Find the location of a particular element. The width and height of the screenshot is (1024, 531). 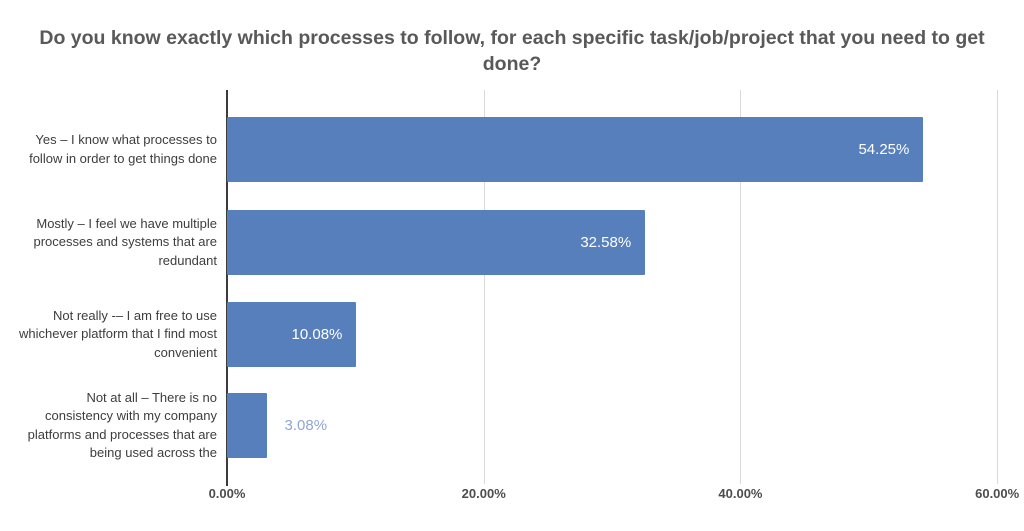

bar: 3.08% is located at coordinates (277, 425).